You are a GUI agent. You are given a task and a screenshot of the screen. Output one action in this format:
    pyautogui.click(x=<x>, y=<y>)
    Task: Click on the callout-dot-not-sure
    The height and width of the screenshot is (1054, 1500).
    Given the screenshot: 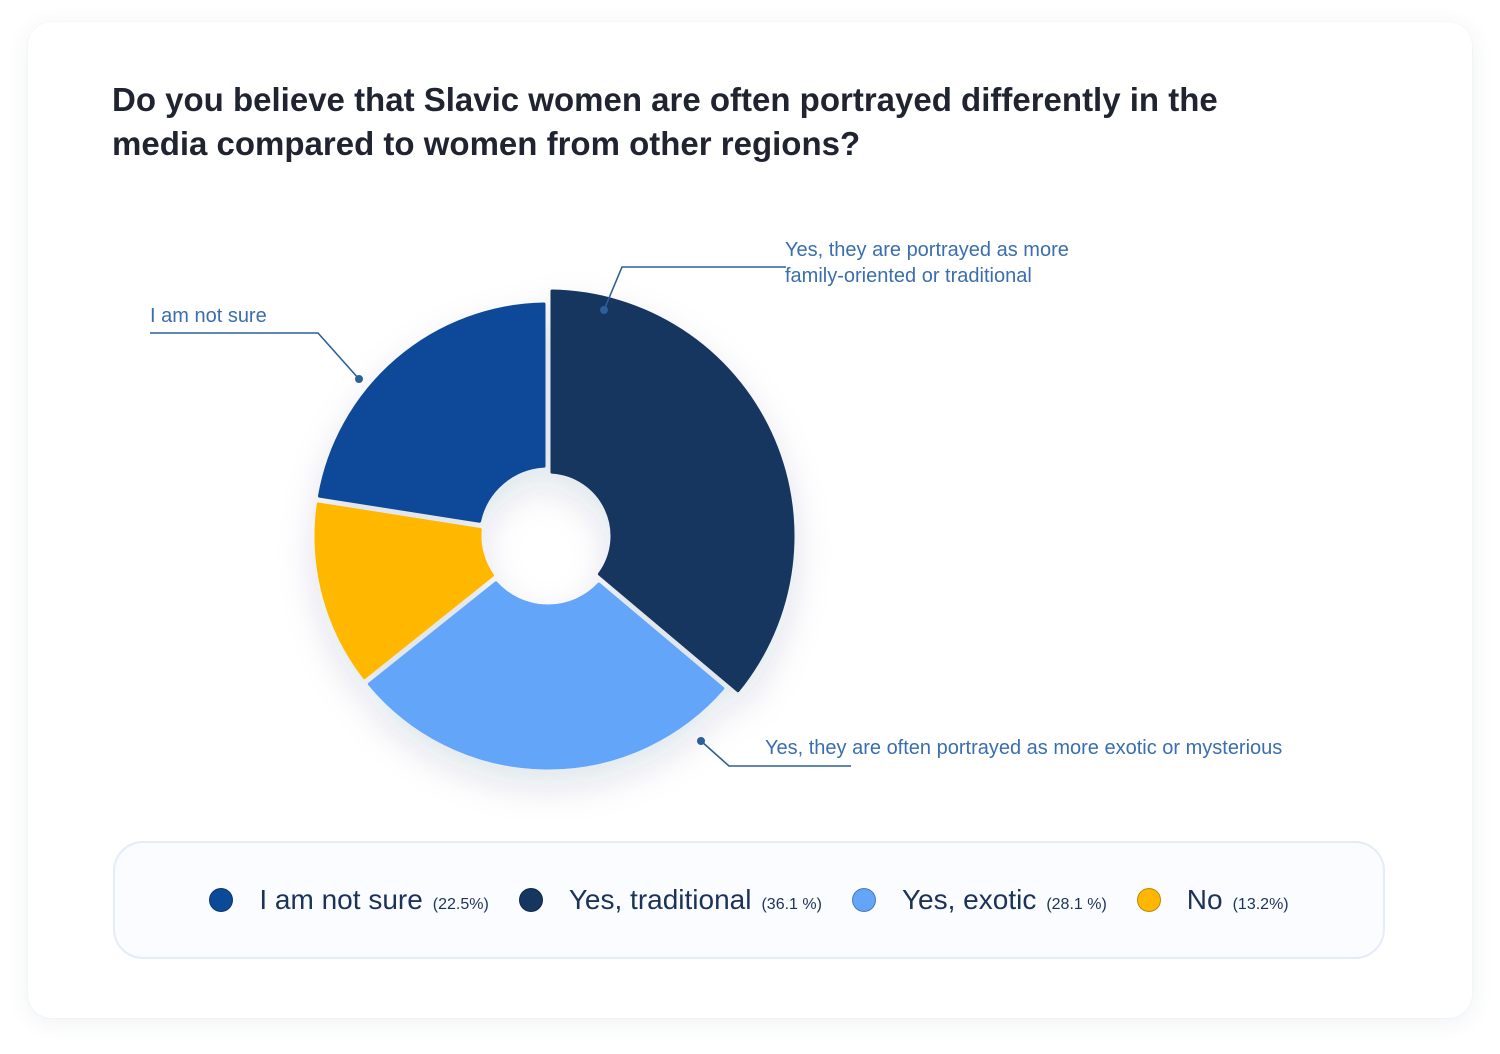 What is the action you would take?
    pyautogui.click(x=359, y=379)
    